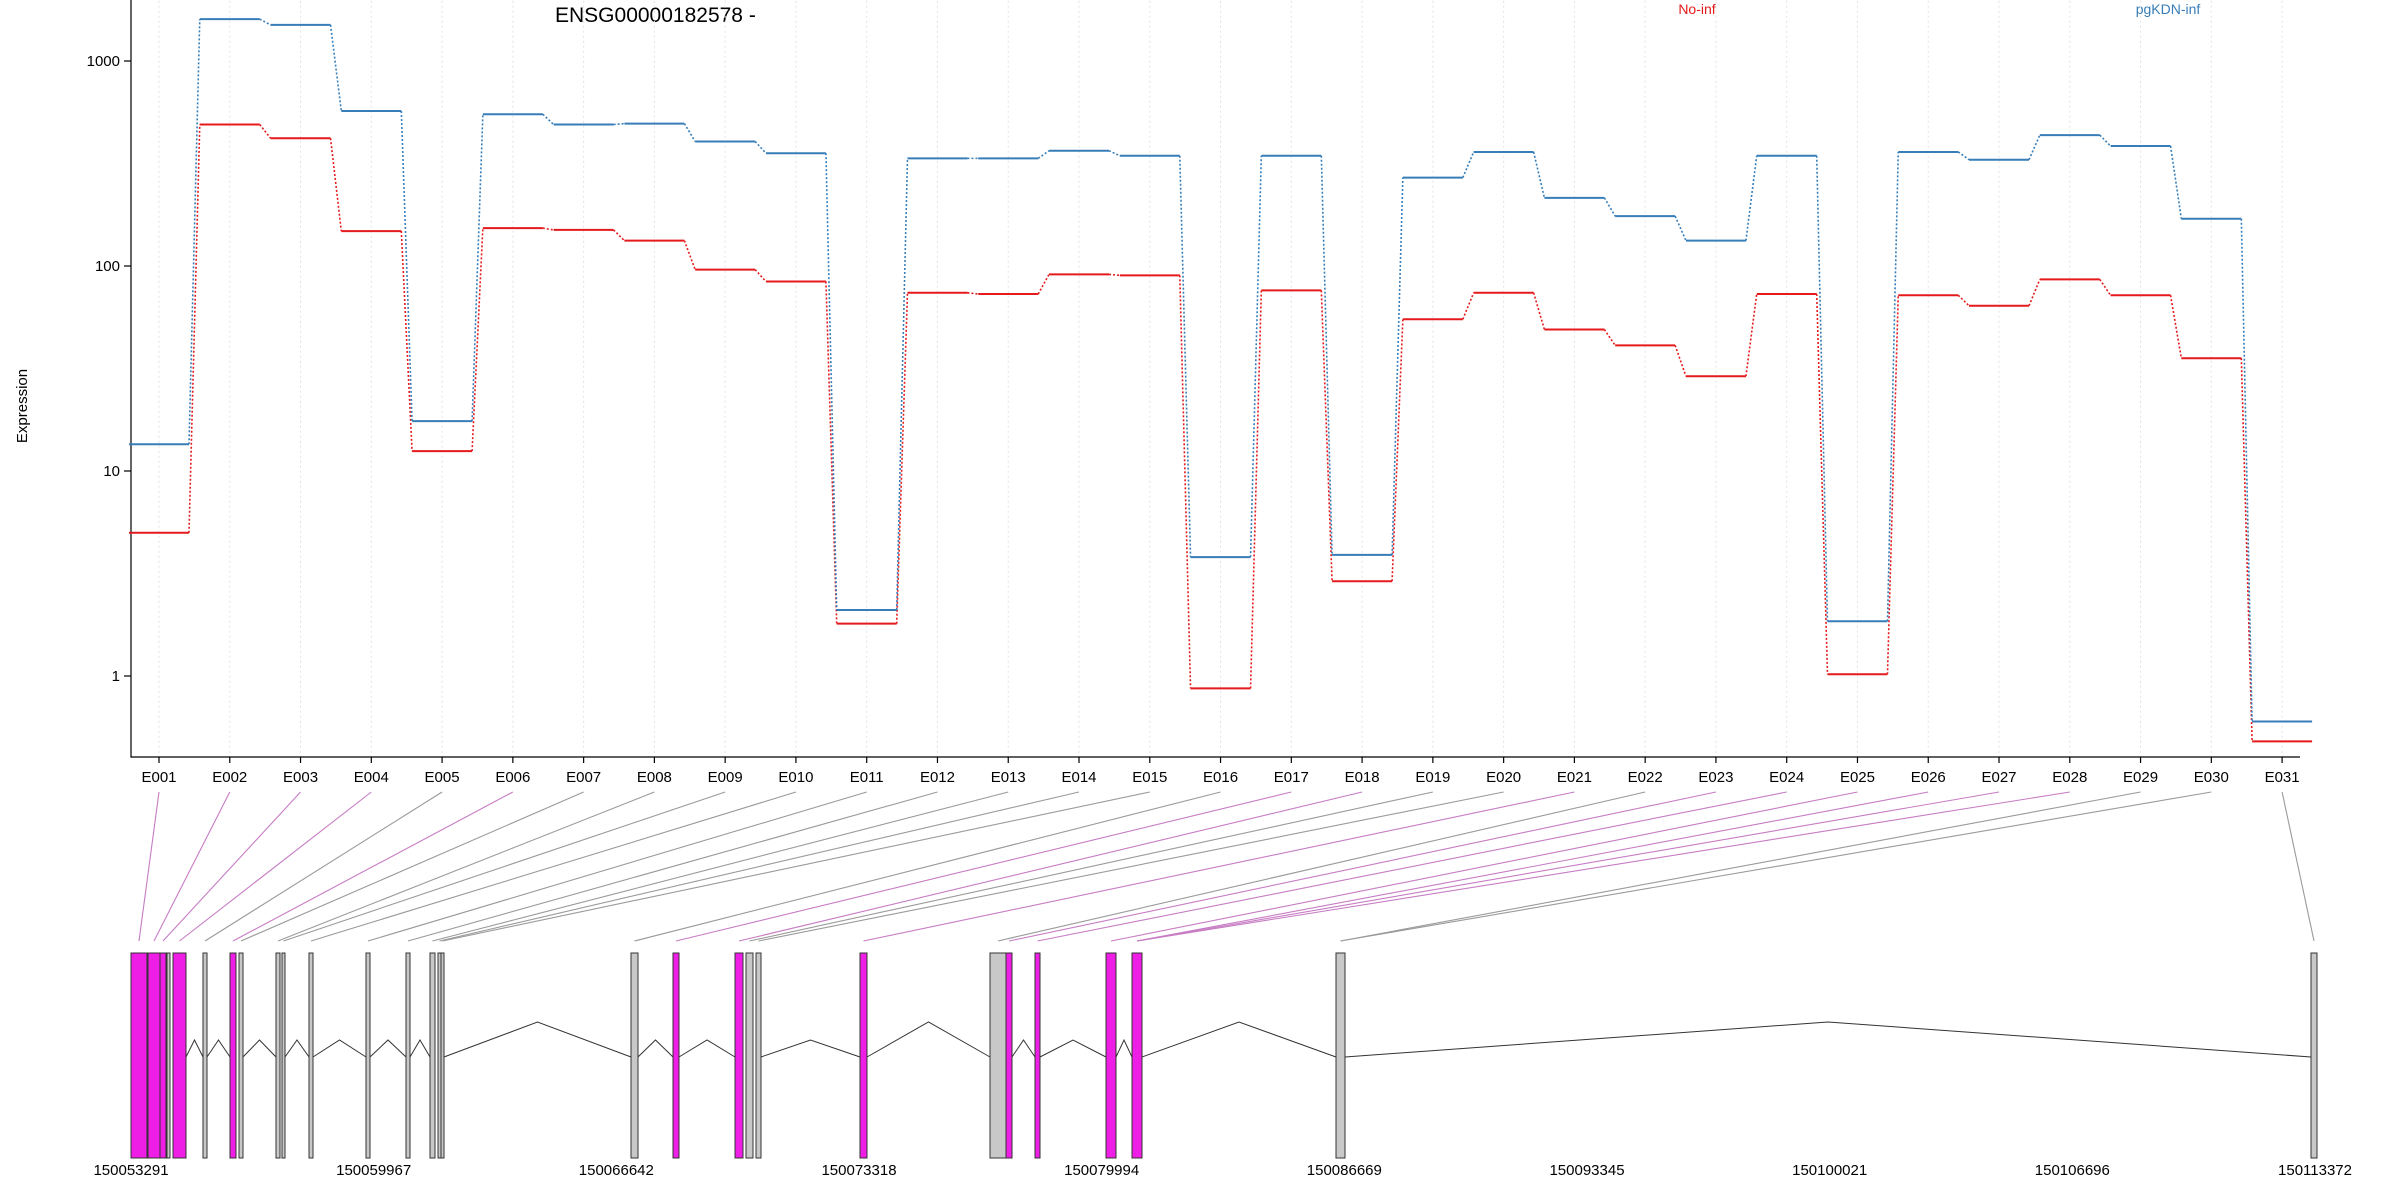 The width and height of the screenshot is (2400, 1200). Describe the element at coordinates (2168, 9) in the screenshot. I see `legend-entry-pgkdn-inf: pgKDN-inf` at that location.